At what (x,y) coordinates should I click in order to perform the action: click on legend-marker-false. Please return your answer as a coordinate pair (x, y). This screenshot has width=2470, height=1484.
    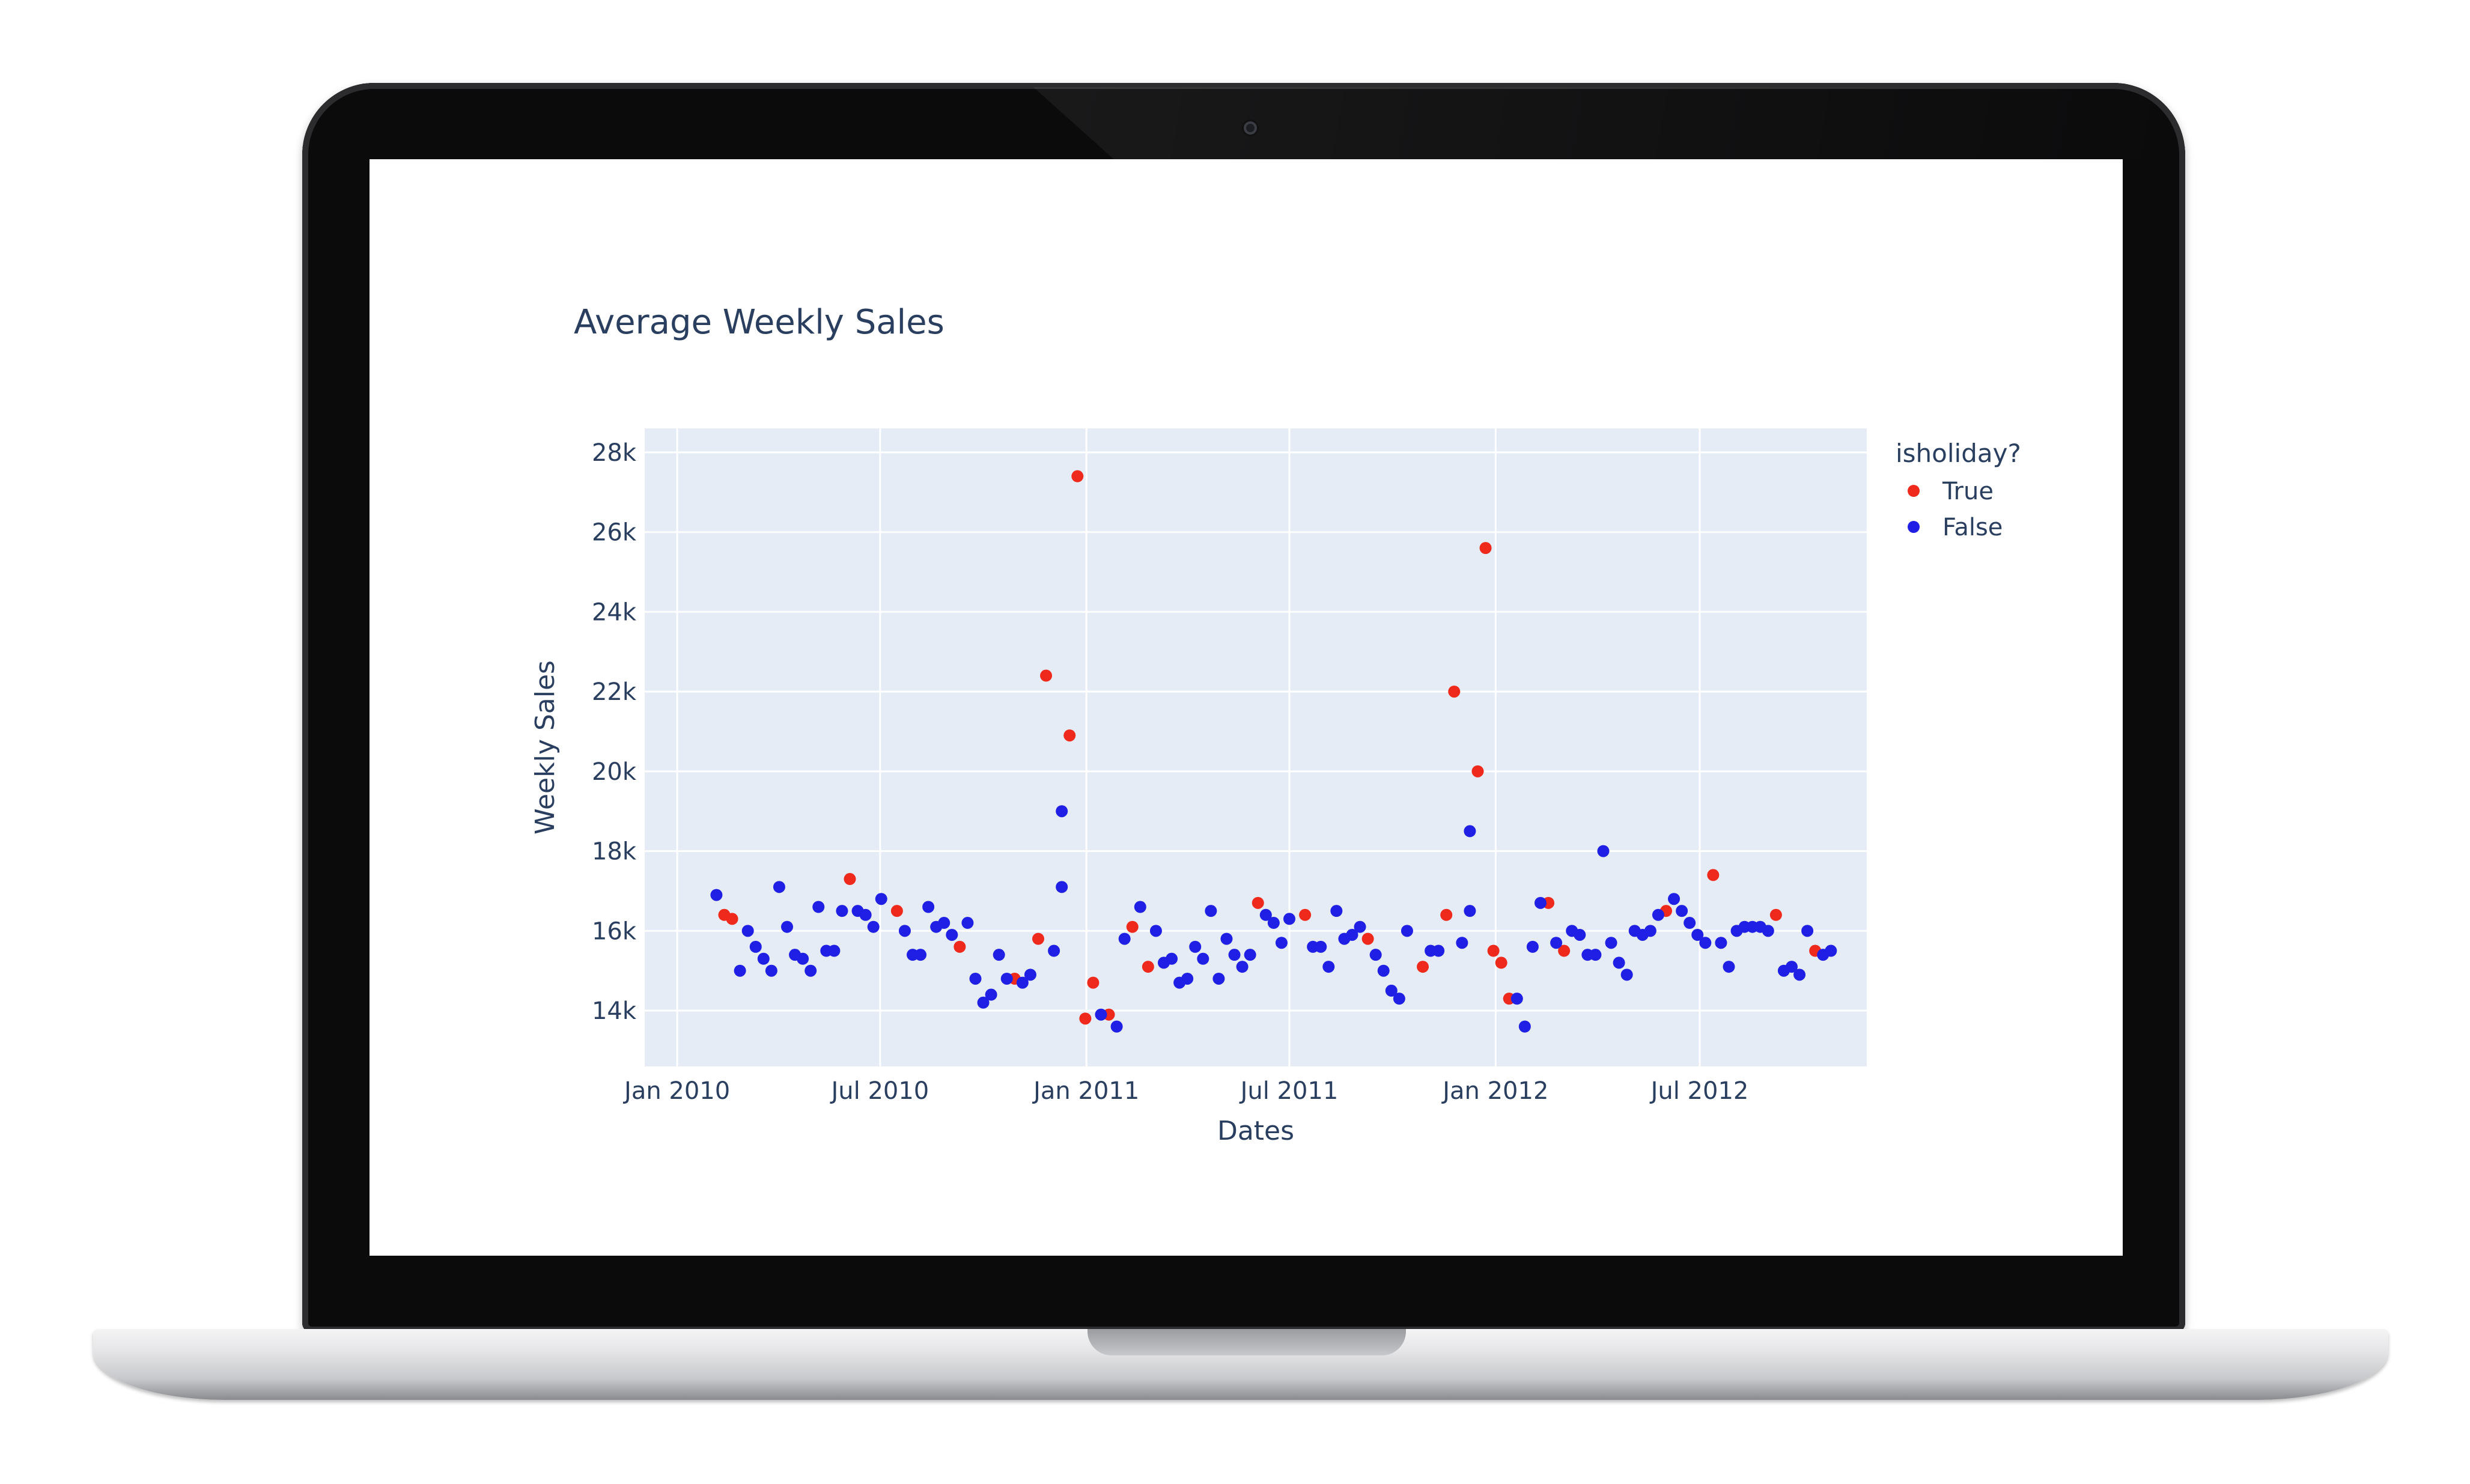
    Looking at the image, I should click on (1914, 527).